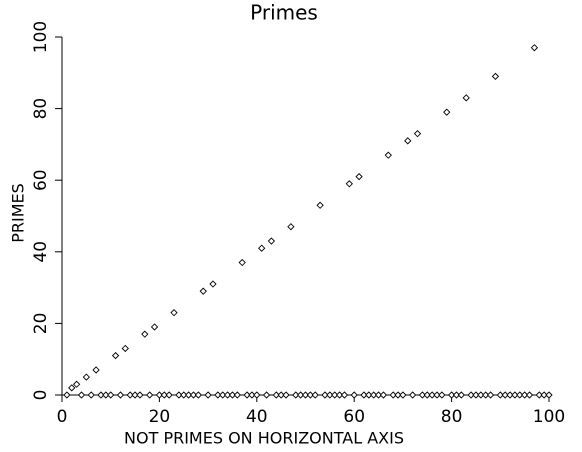 The height and width of the screenshot is (452, 582). What do you see at coordinates (41, 37) in the screenshot?
I see `y-tick-label: 100` at bounding box center [41, 37].